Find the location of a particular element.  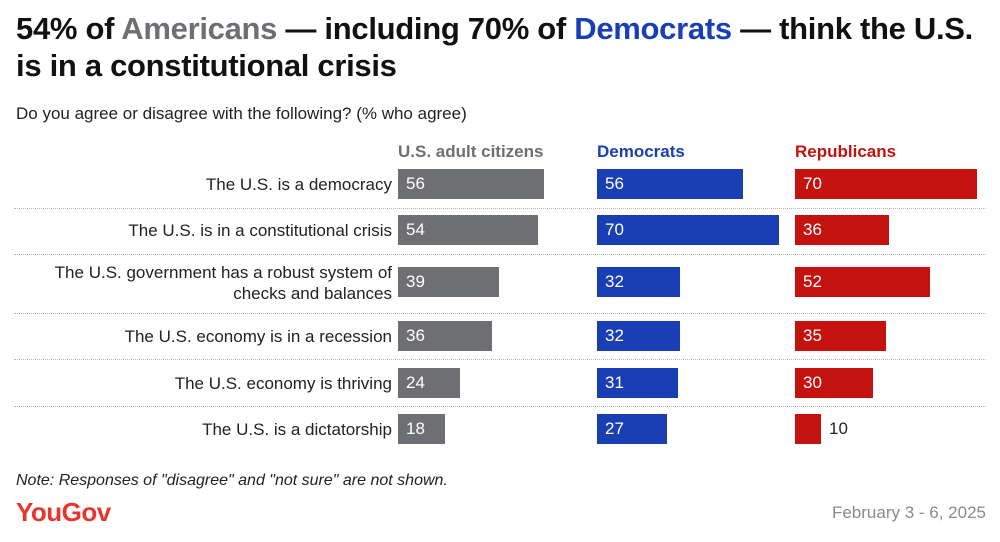

data-label: 54 is located at coordinates (415, 229).